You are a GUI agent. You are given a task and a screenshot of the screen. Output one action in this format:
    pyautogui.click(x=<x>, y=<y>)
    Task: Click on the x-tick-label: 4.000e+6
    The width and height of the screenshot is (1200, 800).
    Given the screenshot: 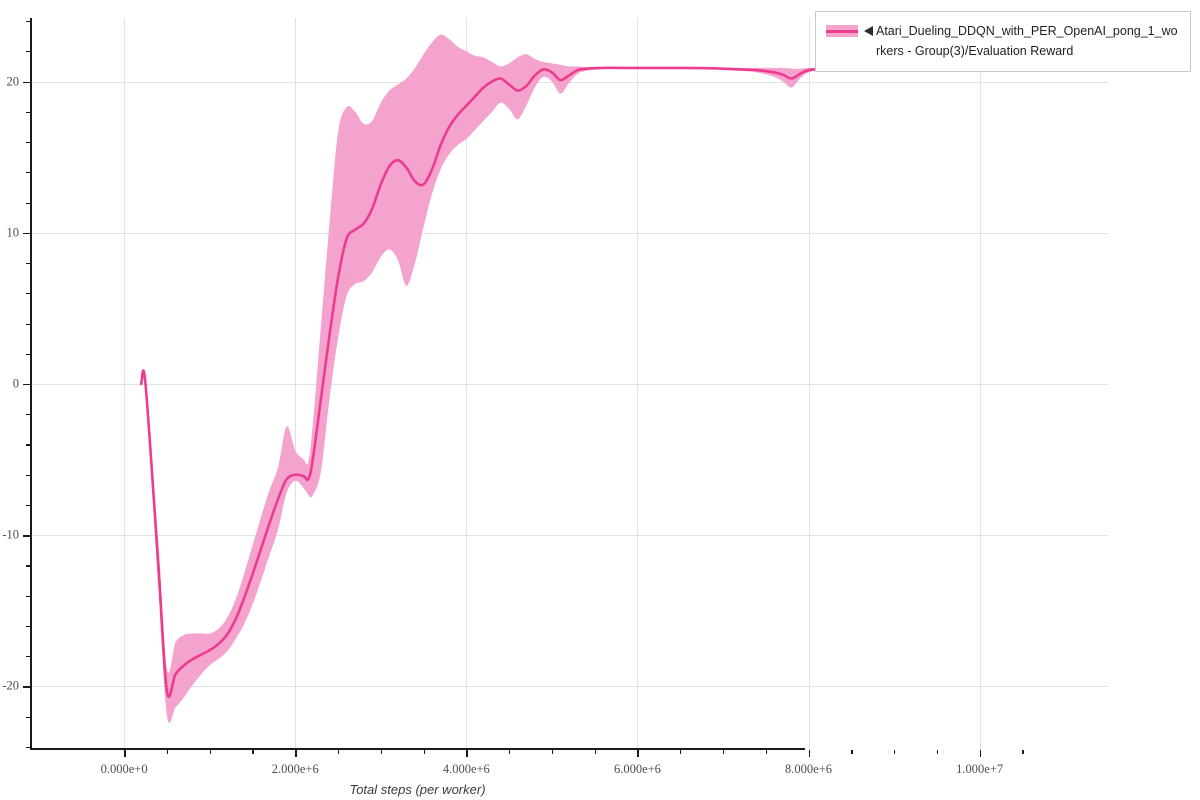 What is the action you would take?
    pyautogui.click(x=466, y=769)
    